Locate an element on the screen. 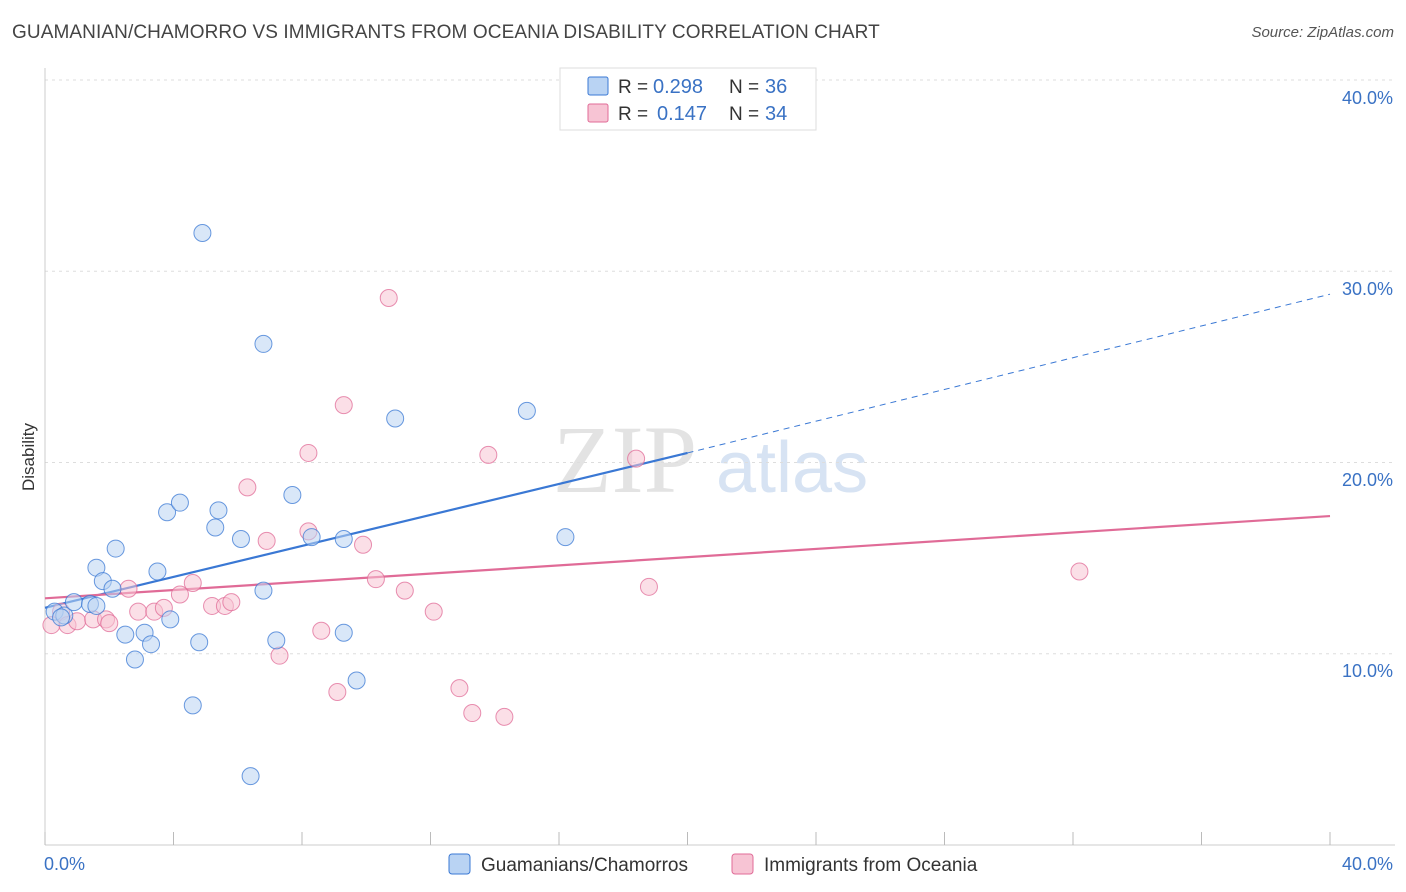 This screenshot has width=1406, height=892. trend-line-guamanians is located at coordinates (366, 530).